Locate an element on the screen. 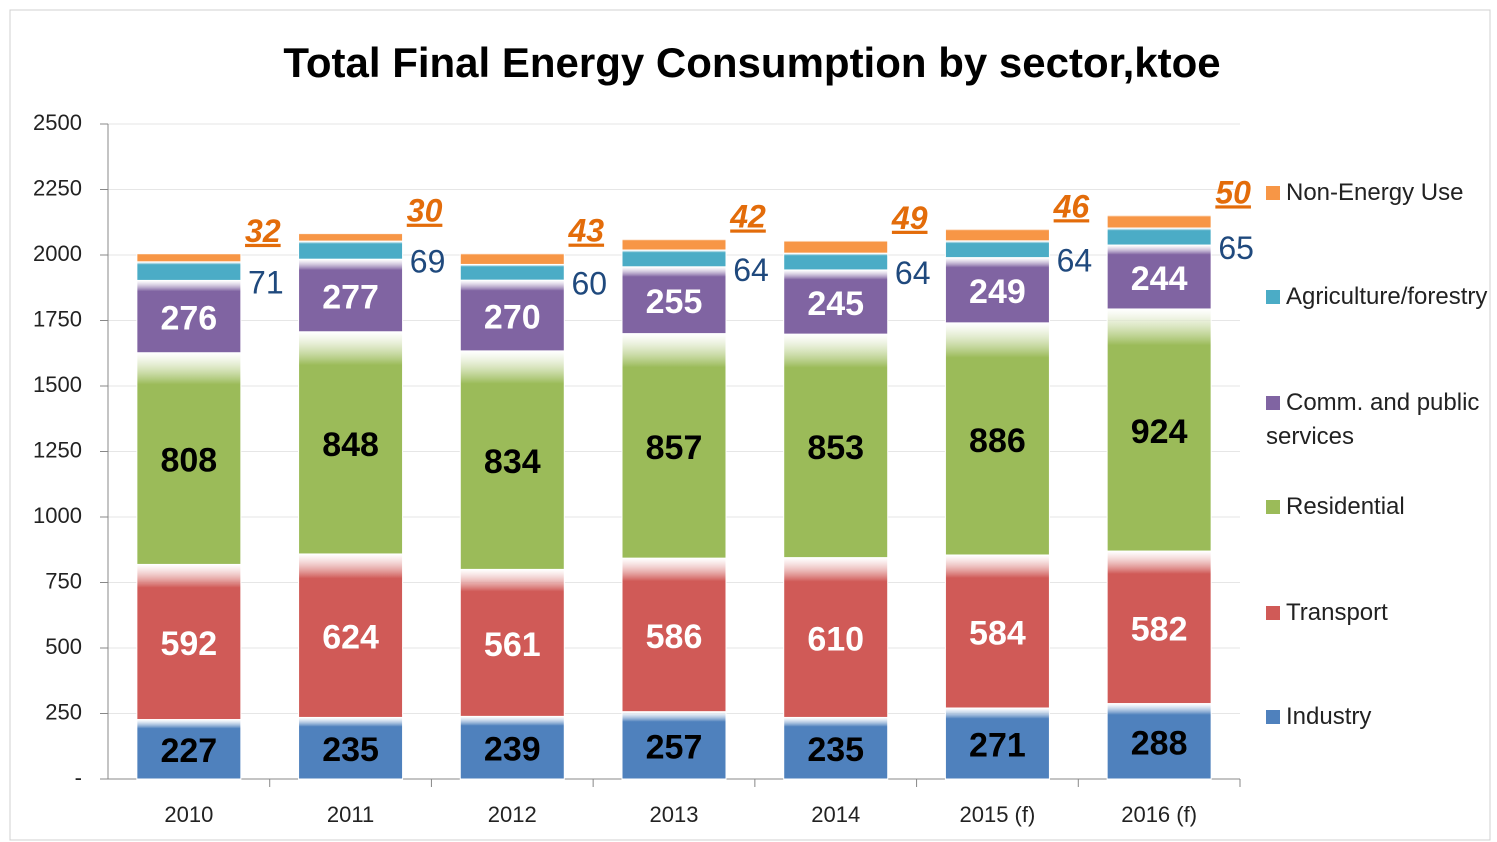  data-label: 624 is located at coordinates (350, 638).